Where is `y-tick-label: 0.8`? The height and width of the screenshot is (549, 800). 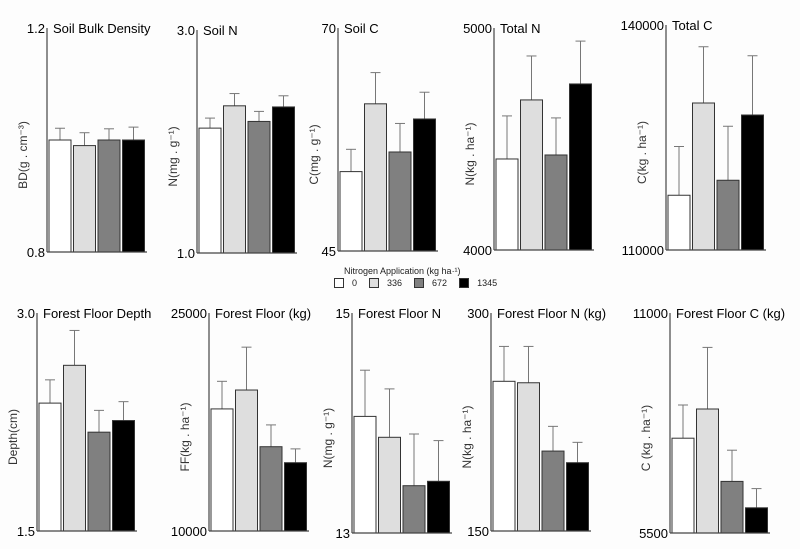 y-tick-label: 0.8 is located at coordinates (36, 252).